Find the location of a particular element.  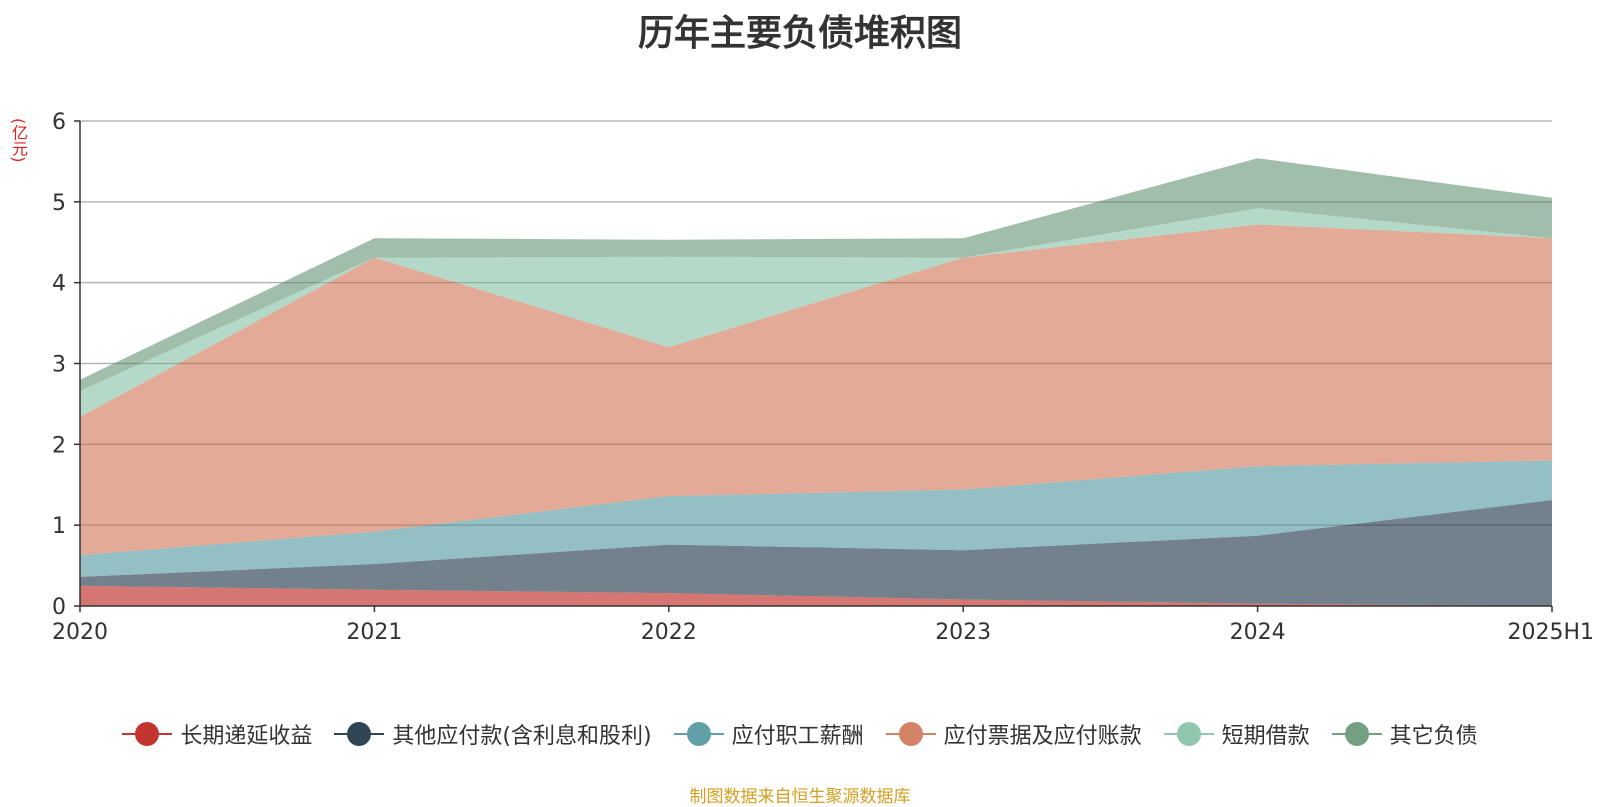

legend-item: 长期递延收益 is located at coordinates (217, 734).